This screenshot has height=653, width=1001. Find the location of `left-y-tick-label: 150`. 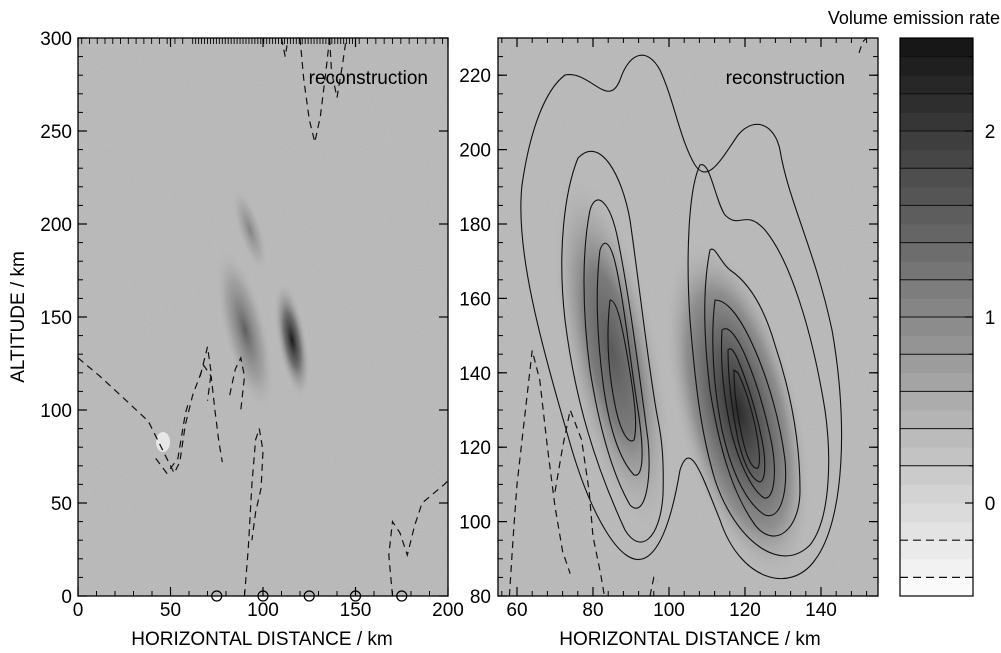

left-y-tick-label: 150 is located at coordinates (56, 318).